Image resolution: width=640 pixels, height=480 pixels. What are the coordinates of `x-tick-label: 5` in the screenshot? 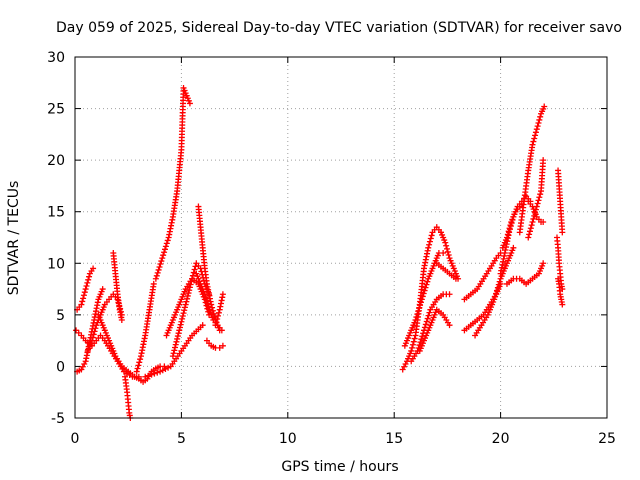 It's located at (181, 439).